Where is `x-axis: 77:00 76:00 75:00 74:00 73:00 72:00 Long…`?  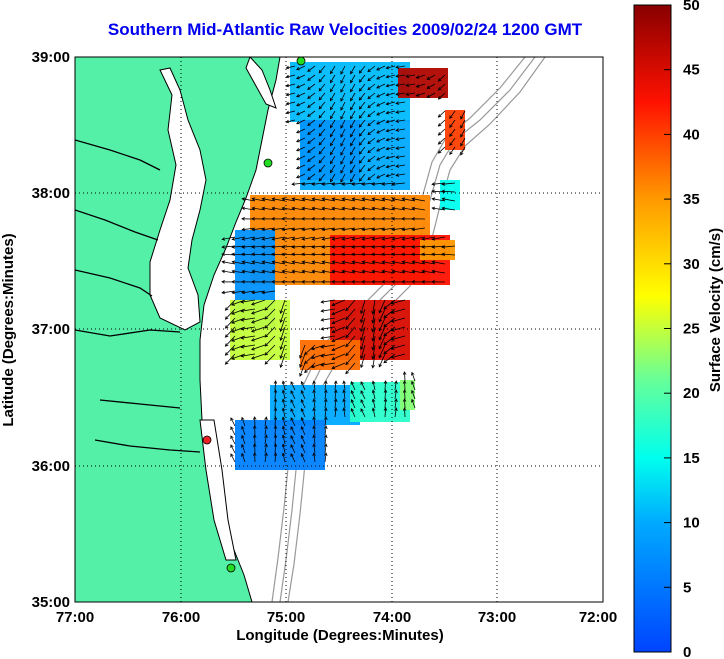 x-axis: 77:00 76:00 75:00 74:00 73:00 72:00 Long… is located at coordinates (336, 626).